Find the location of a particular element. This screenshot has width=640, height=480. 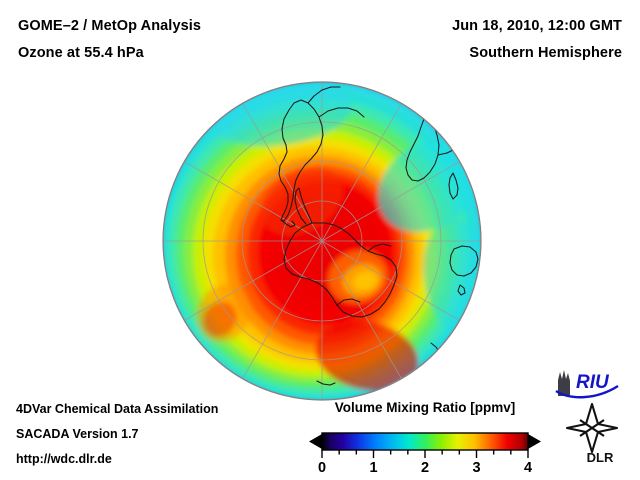

colorbar-tick-label: 3 is located at coordinates (476, 466).